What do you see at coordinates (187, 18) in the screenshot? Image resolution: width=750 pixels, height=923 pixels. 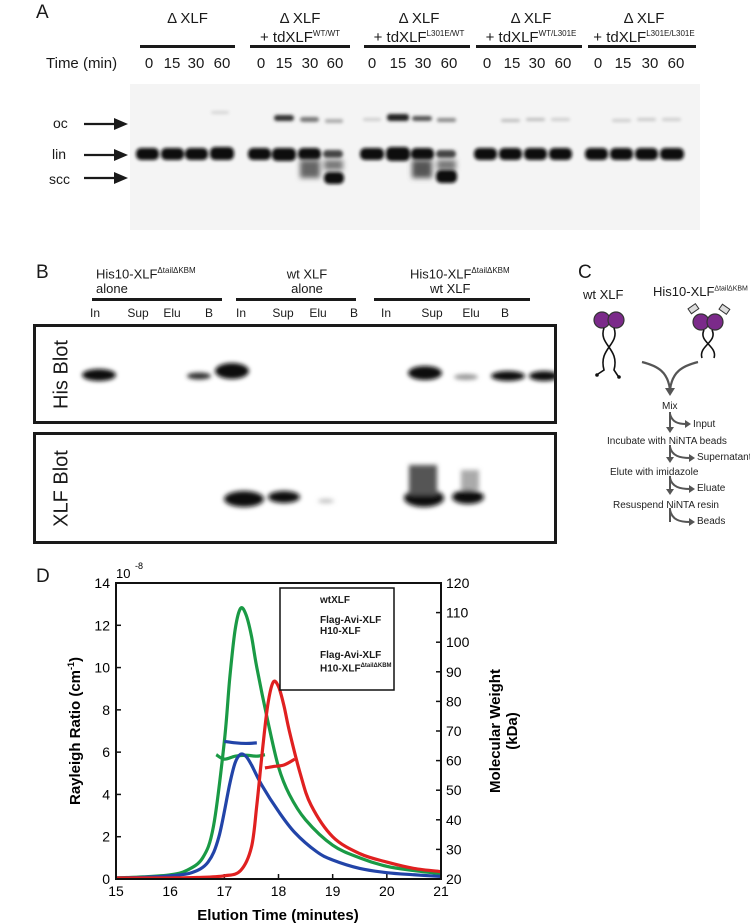 I see `group-title-1: Δ XLF` at bounding box center [187, 18].